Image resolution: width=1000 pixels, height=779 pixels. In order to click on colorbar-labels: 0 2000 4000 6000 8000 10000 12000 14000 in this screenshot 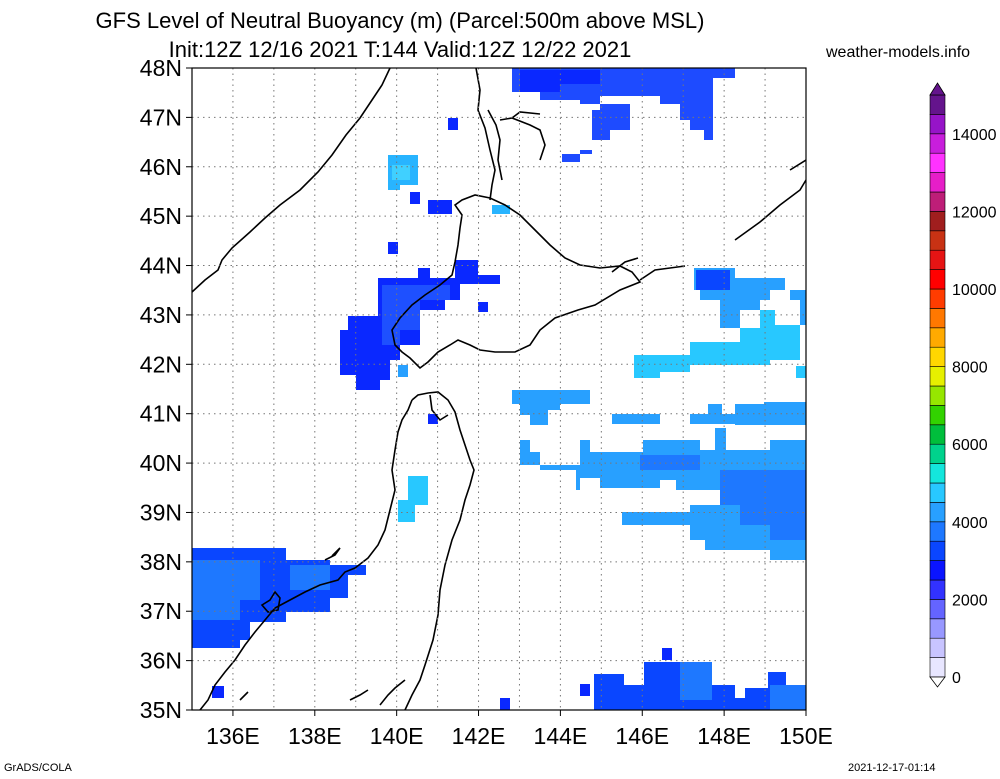, I will do `click(974, 407)`.